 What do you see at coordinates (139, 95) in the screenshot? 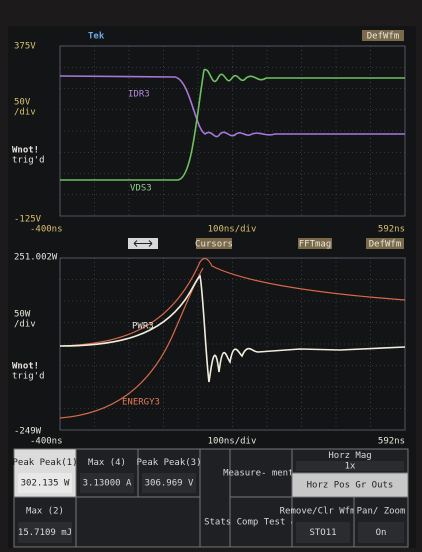
I see `trace-label: IDR3` at bounding box center [139, 95].